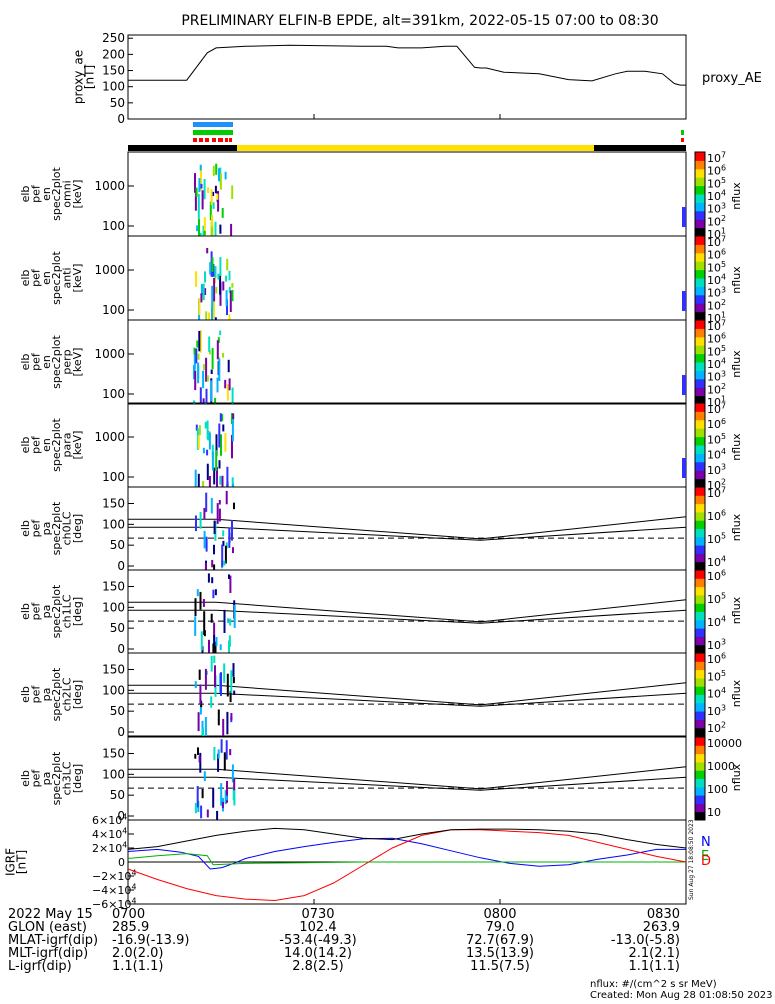  Describe the element at coordinates (113, 87) in the screenshot. I see `proxy-ae-ytick: 100` at that location.